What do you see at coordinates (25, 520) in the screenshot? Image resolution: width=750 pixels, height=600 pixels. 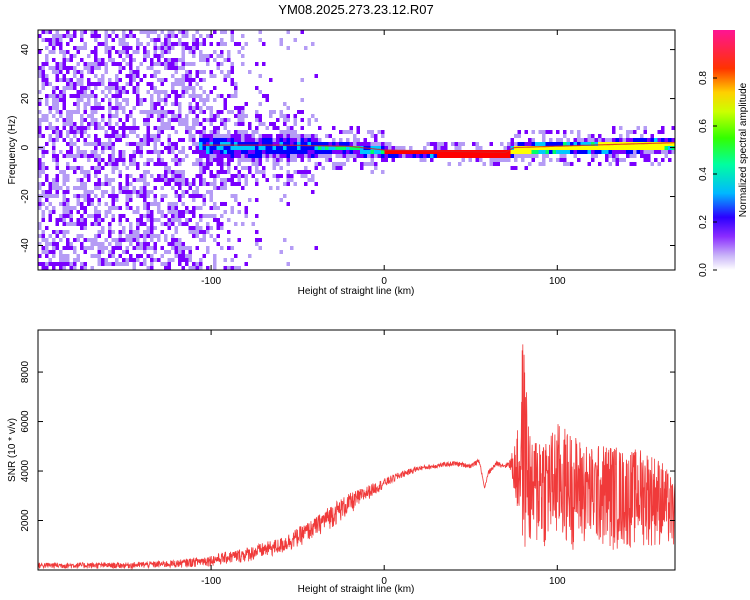 I see `y-tick-label: 2000` at bounding box center [25, 520].